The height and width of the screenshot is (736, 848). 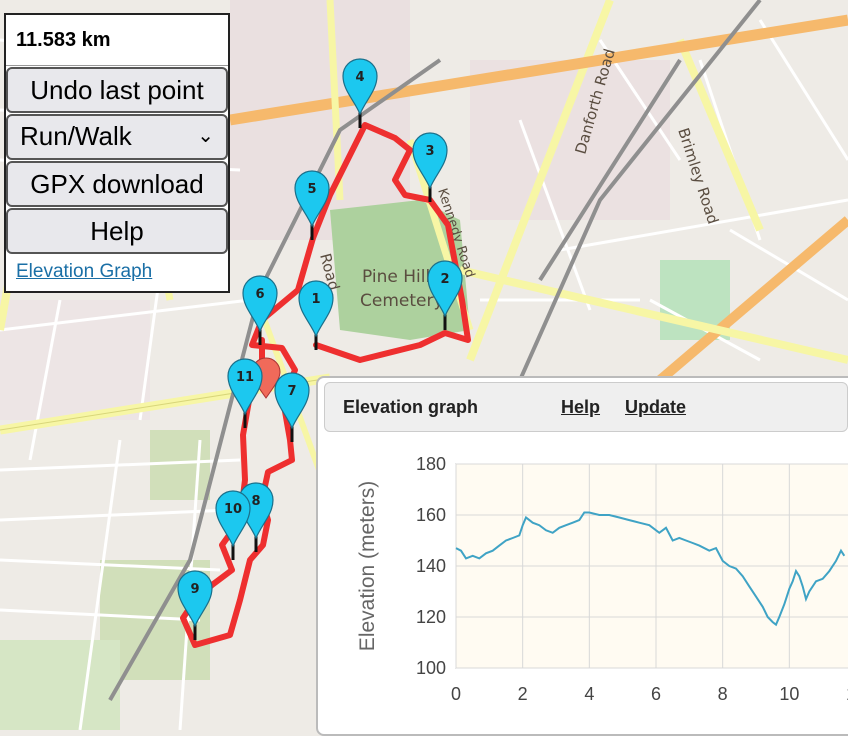 I want to click on y-axis-label: Elevation (meters), so click(x=367, y=566).